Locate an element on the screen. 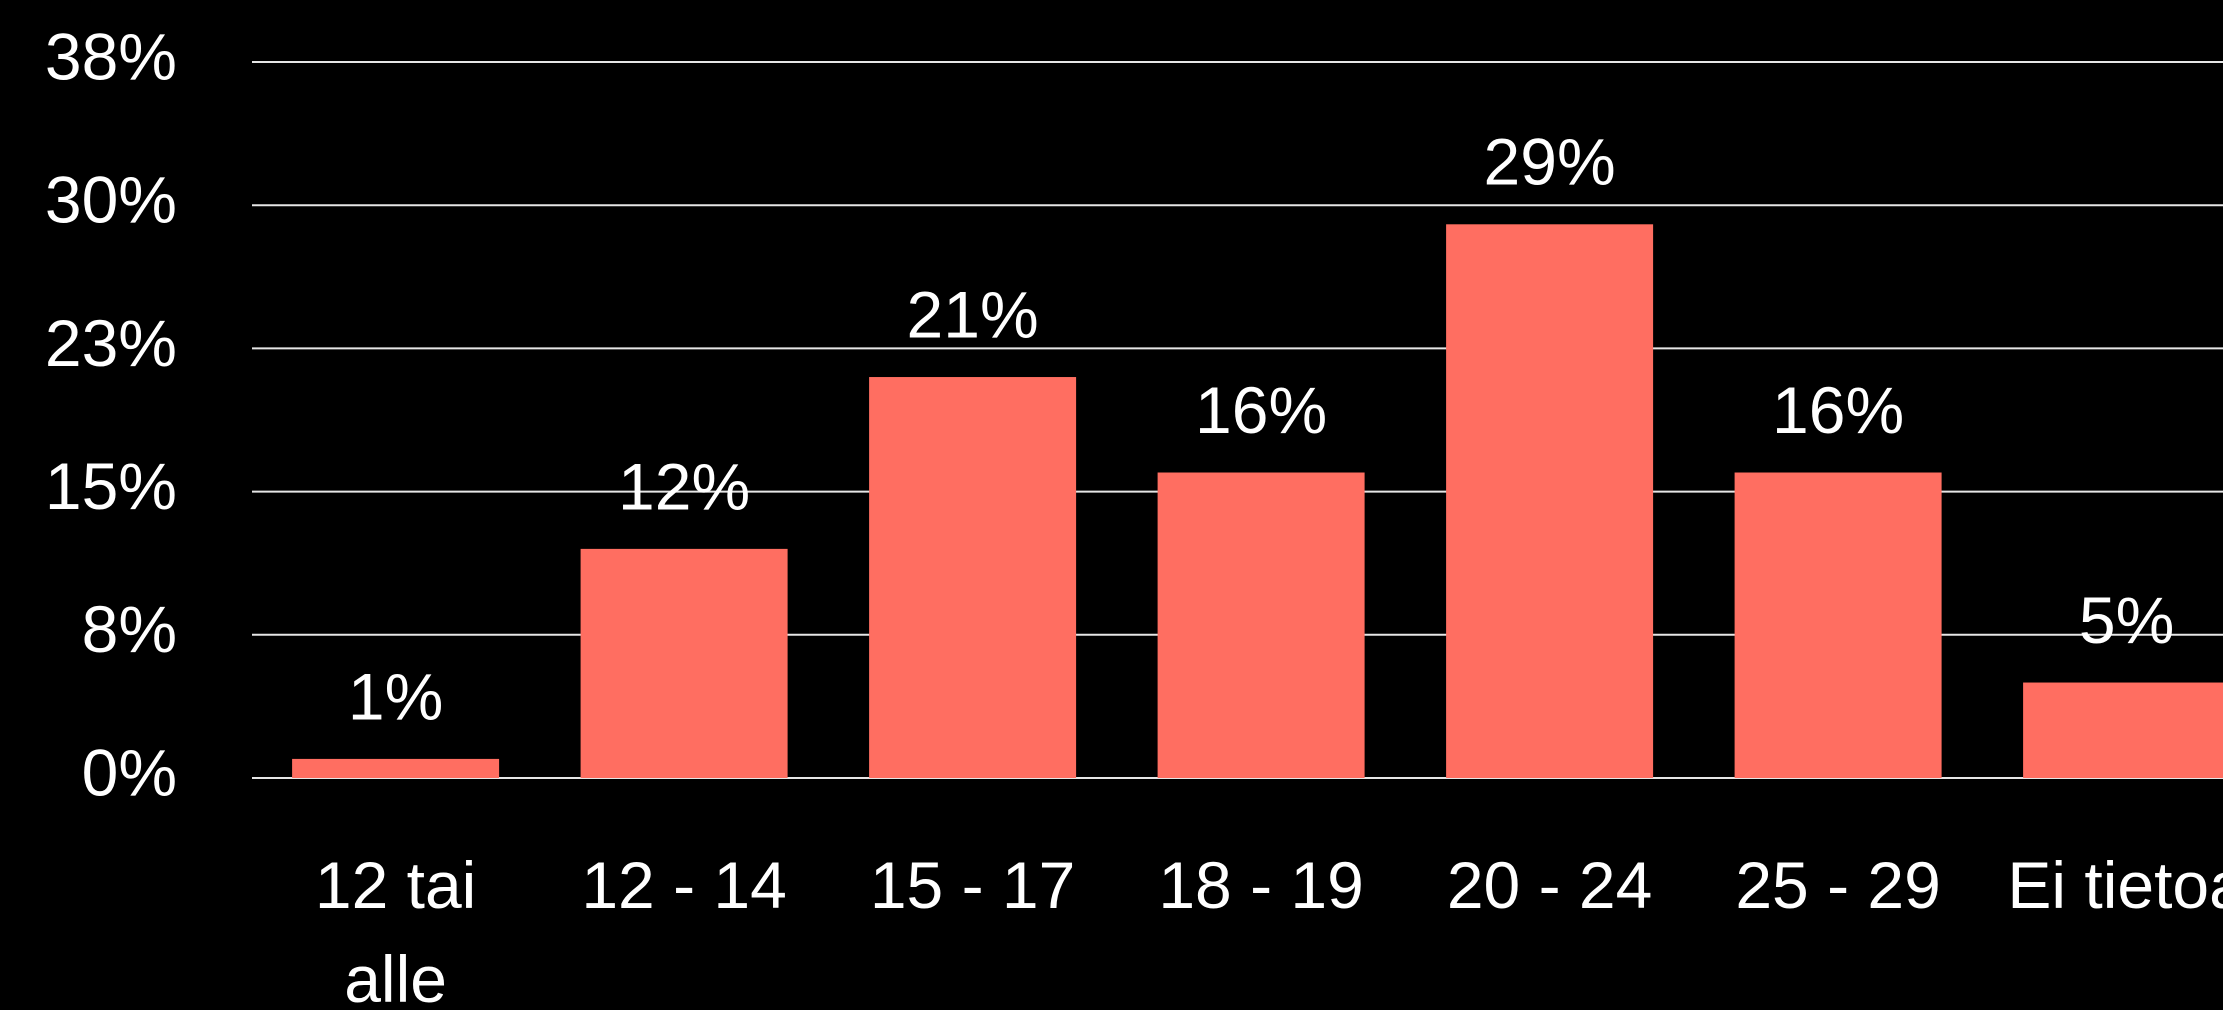  value-label: 5% is located at coordinates (2126, 620).